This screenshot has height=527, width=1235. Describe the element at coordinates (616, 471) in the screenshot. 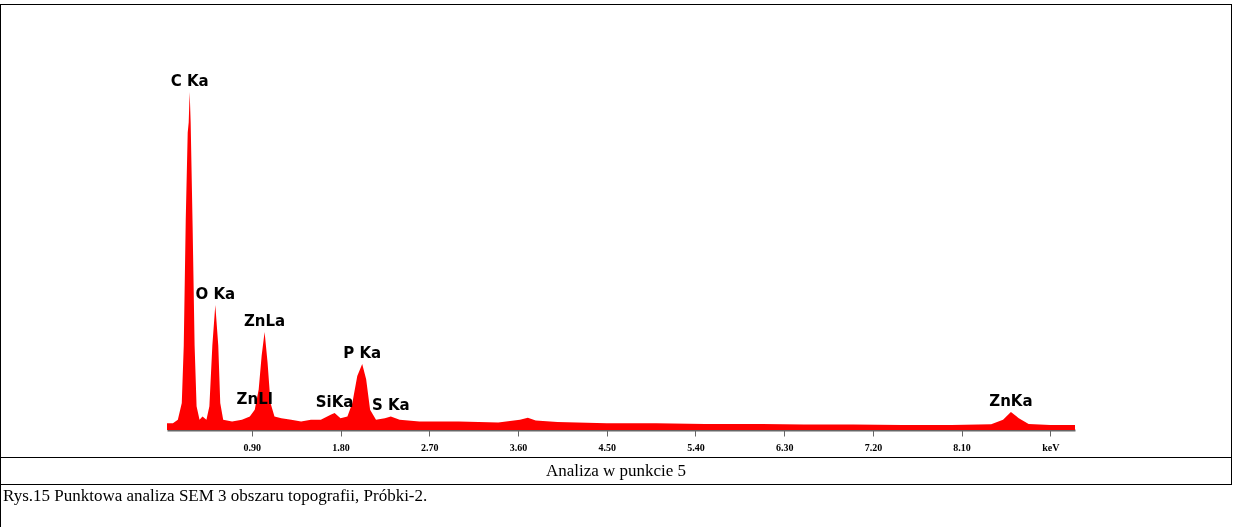

I see `text: Analiza w punkcie 5` at that location.